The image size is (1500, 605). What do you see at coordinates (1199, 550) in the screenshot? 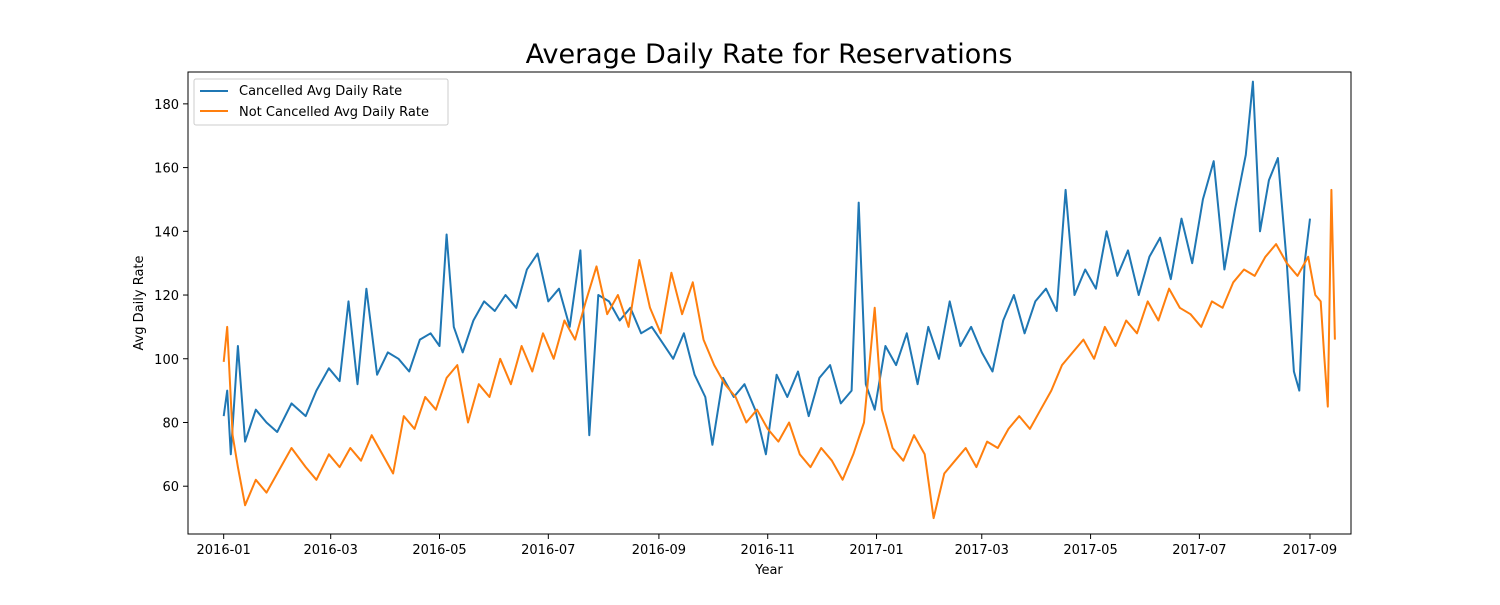
I see `x-tick-label: 2017-07` at bounding box center [1199, 550].